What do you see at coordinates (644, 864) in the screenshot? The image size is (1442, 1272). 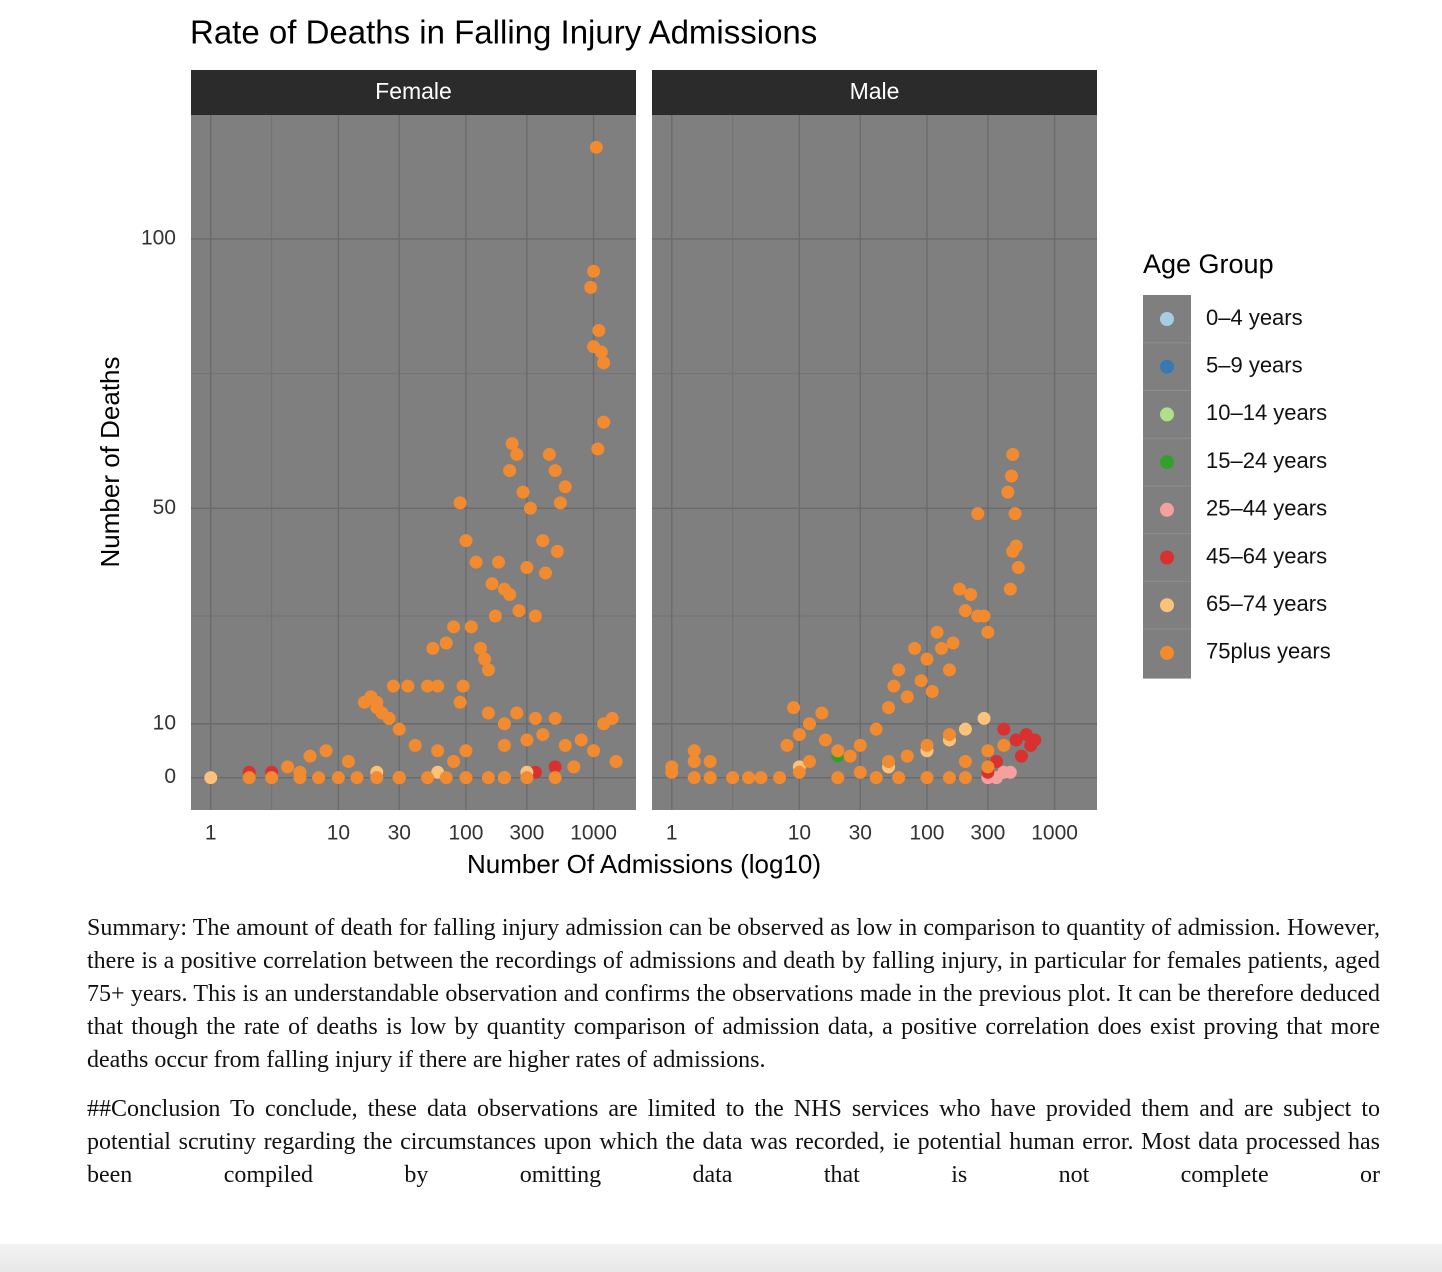 I see `x-axis-label: Number Of Admissions (log10)` at bounding box center [644, 864].